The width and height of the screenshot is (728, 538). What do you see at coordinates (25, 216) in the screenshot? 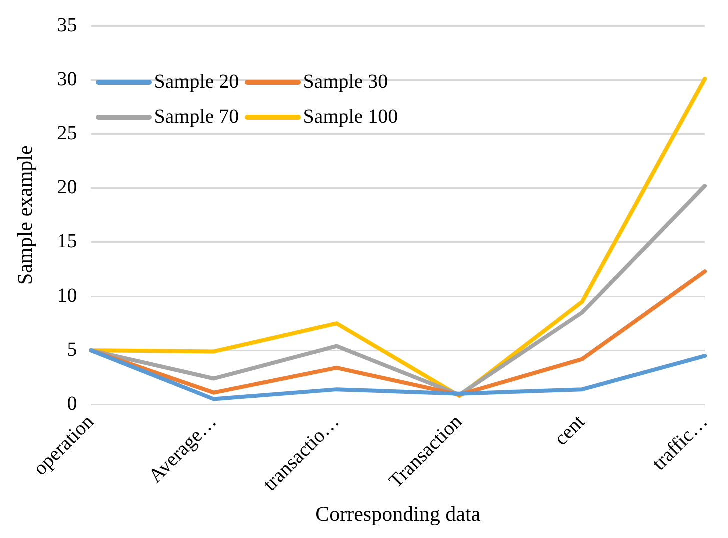
I see `y-axis-title: Sample example` at bounding box center [25, 216].